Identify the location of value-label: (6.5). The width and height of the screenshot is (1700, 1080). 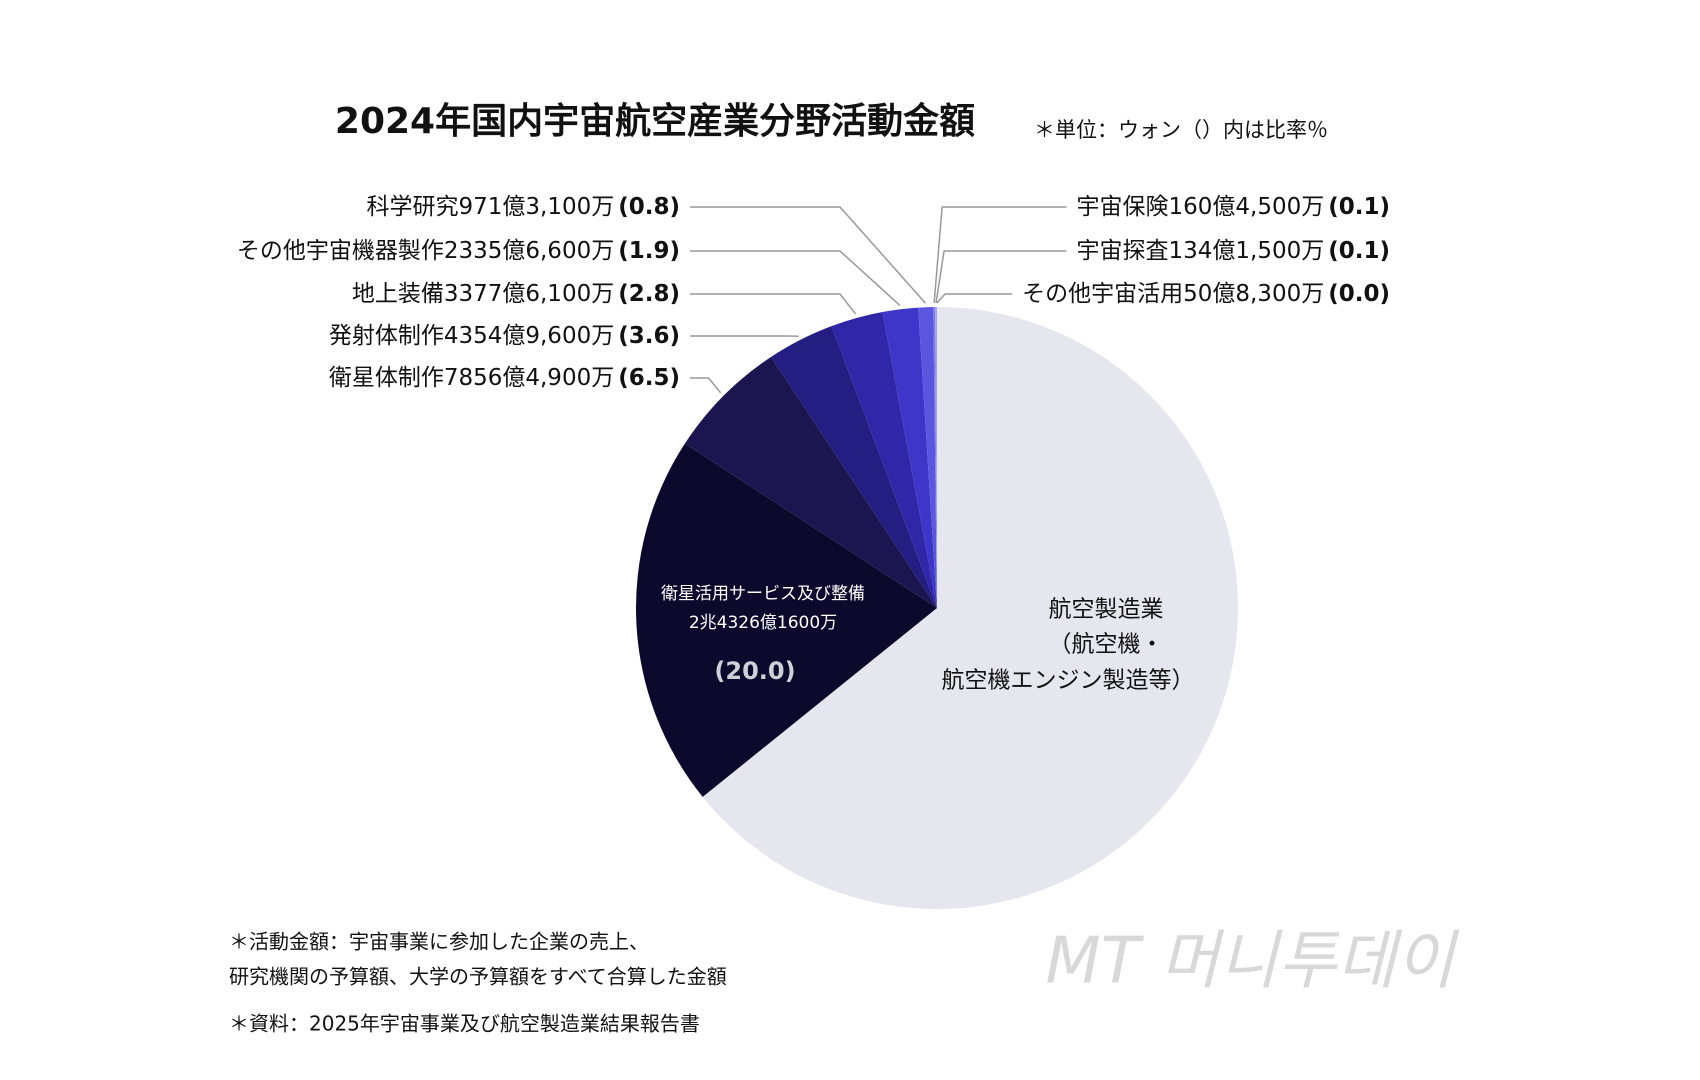
(649, 378).